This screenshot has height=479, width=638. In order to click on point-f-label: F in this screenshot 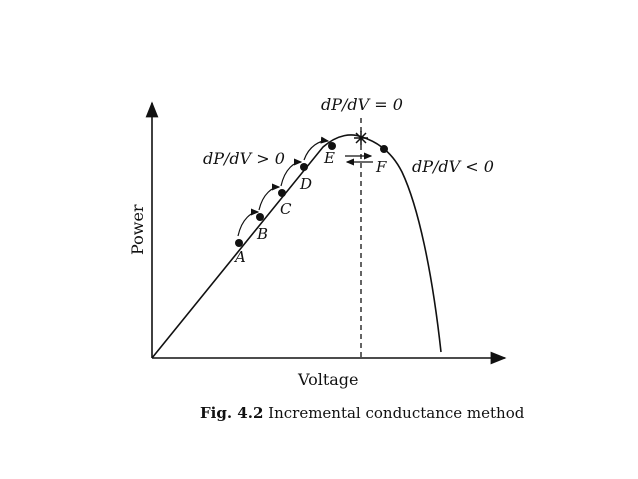, I will do `click(381, 167)`.